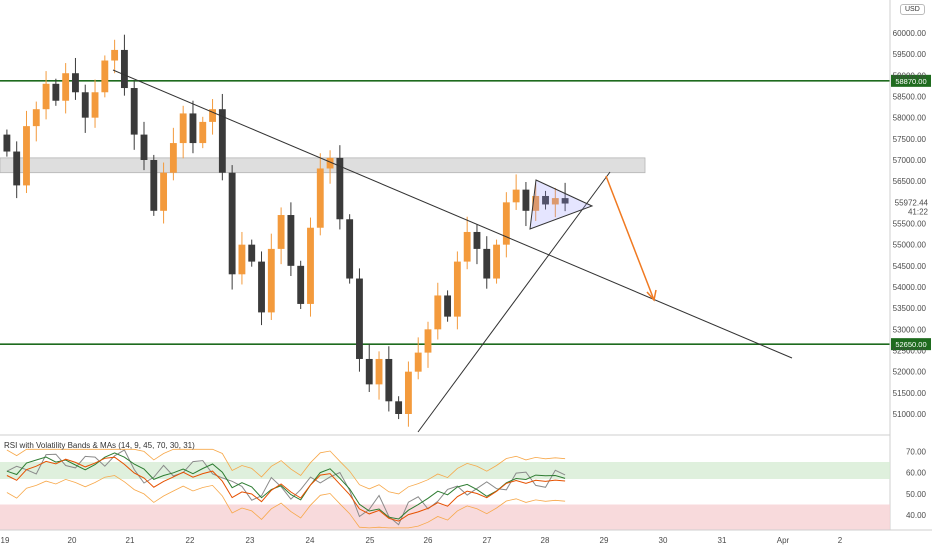  I want to click on level-price-label: 52650.00, so click(910, 344).